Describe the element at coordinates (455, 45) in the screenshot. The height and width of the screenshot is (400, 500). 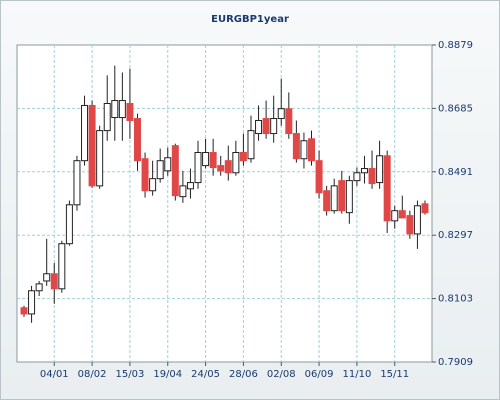
I see `y-tick-label: 0.8879` at that location.